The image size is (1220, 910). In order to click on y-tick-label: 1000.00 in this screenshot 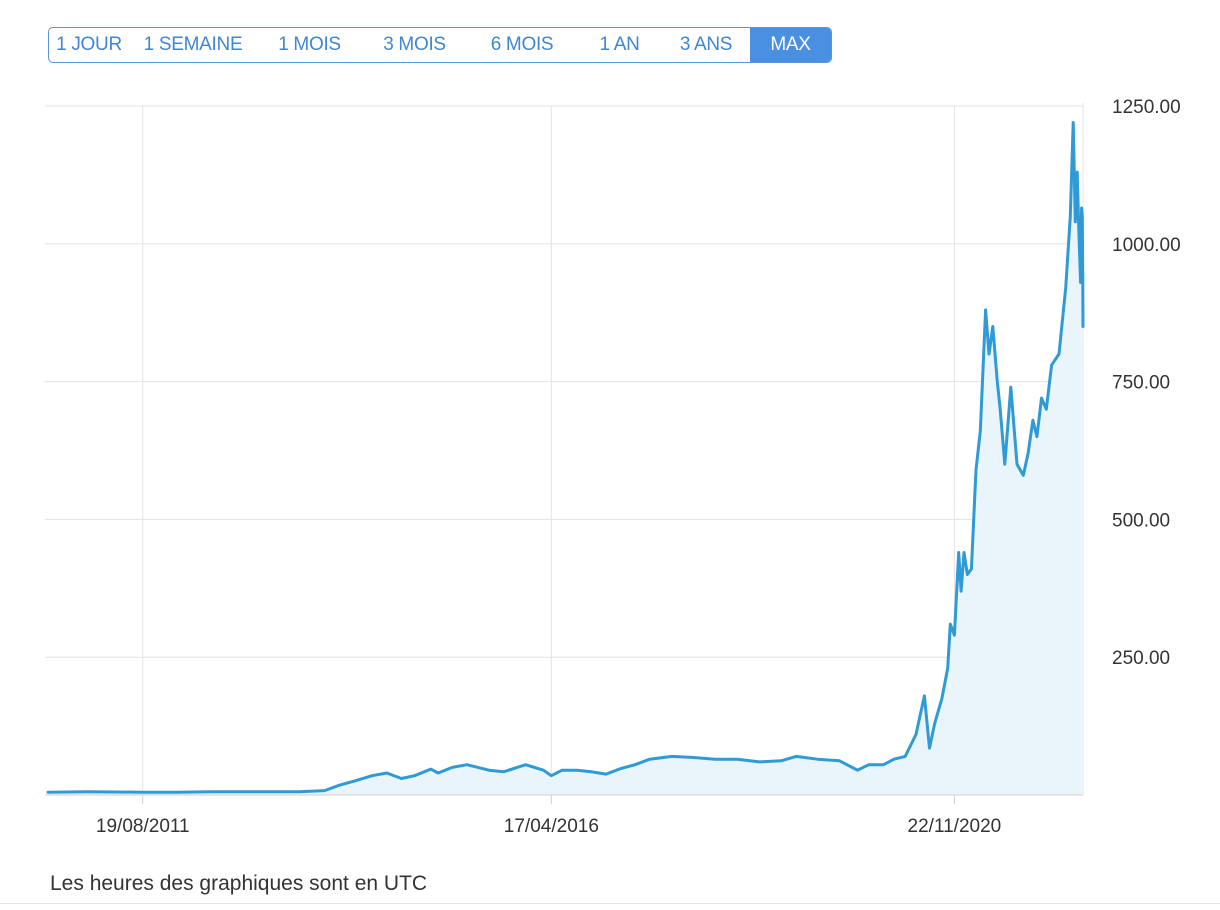, I will do `click(1146, 245)`.